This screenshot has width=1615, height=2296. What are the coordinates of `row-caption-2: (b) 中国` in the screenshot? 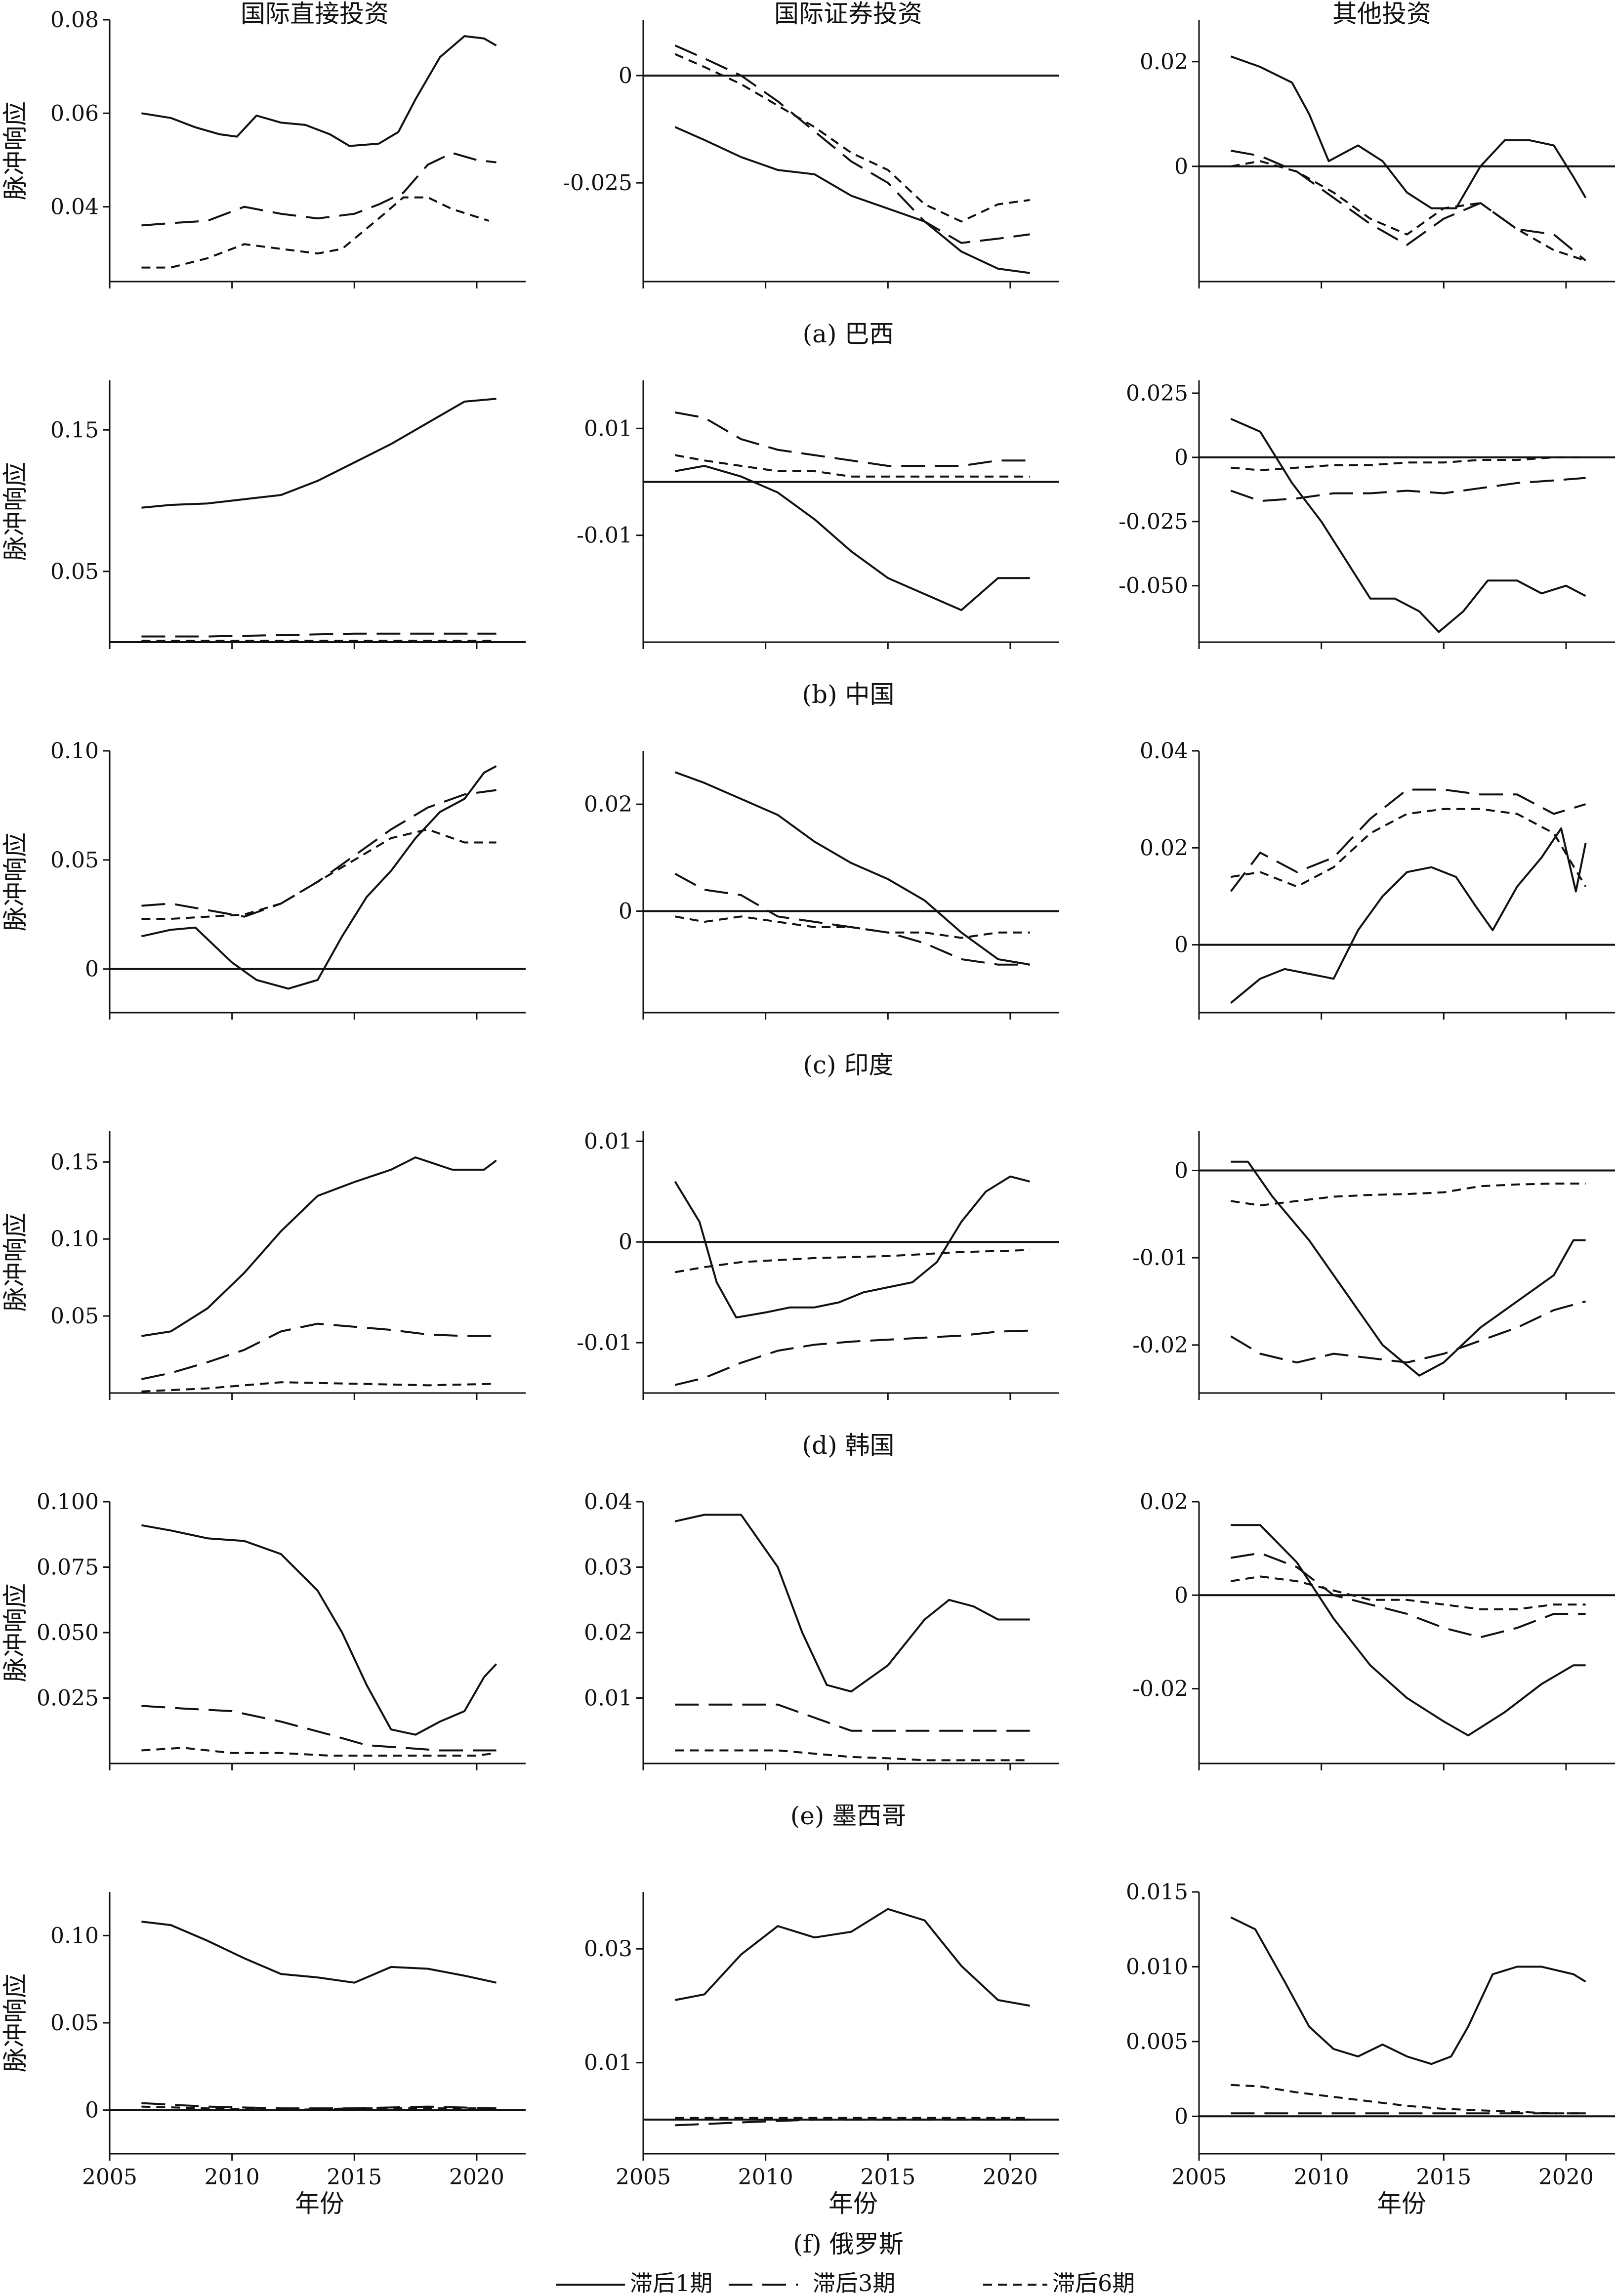 It's located at (848, 694).